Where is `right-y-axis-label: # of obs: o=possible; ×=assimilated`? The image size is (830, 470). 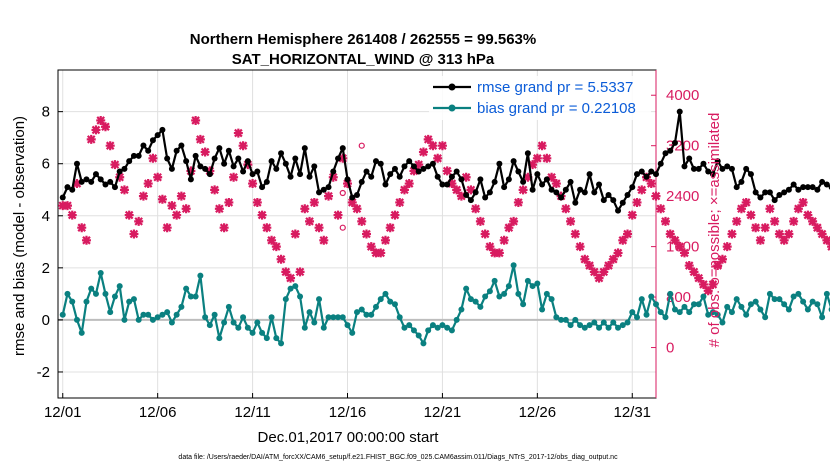 right-y-axis-label: # of obs: o=possible; ×=assimilated is located at coordinates (714, 230).